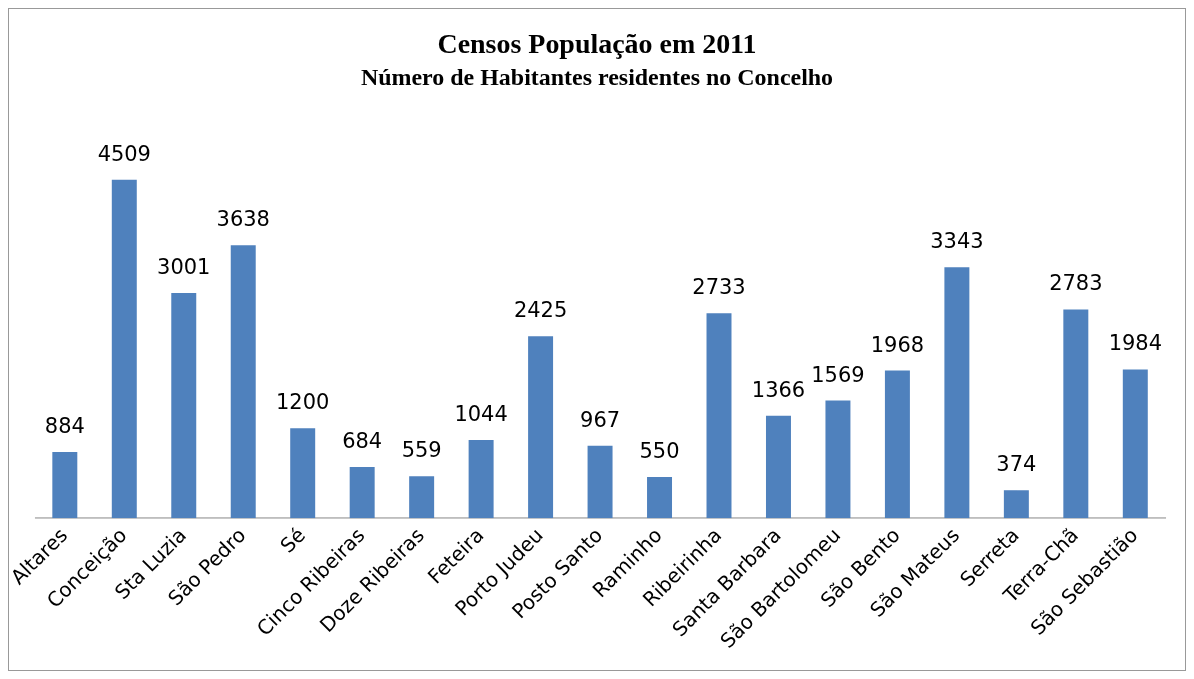 The height and width of the screenshot is (679, 1194). Describe the element at coordinates (184, 267) in the screenshot. I see `data-label: 3001` at that location.